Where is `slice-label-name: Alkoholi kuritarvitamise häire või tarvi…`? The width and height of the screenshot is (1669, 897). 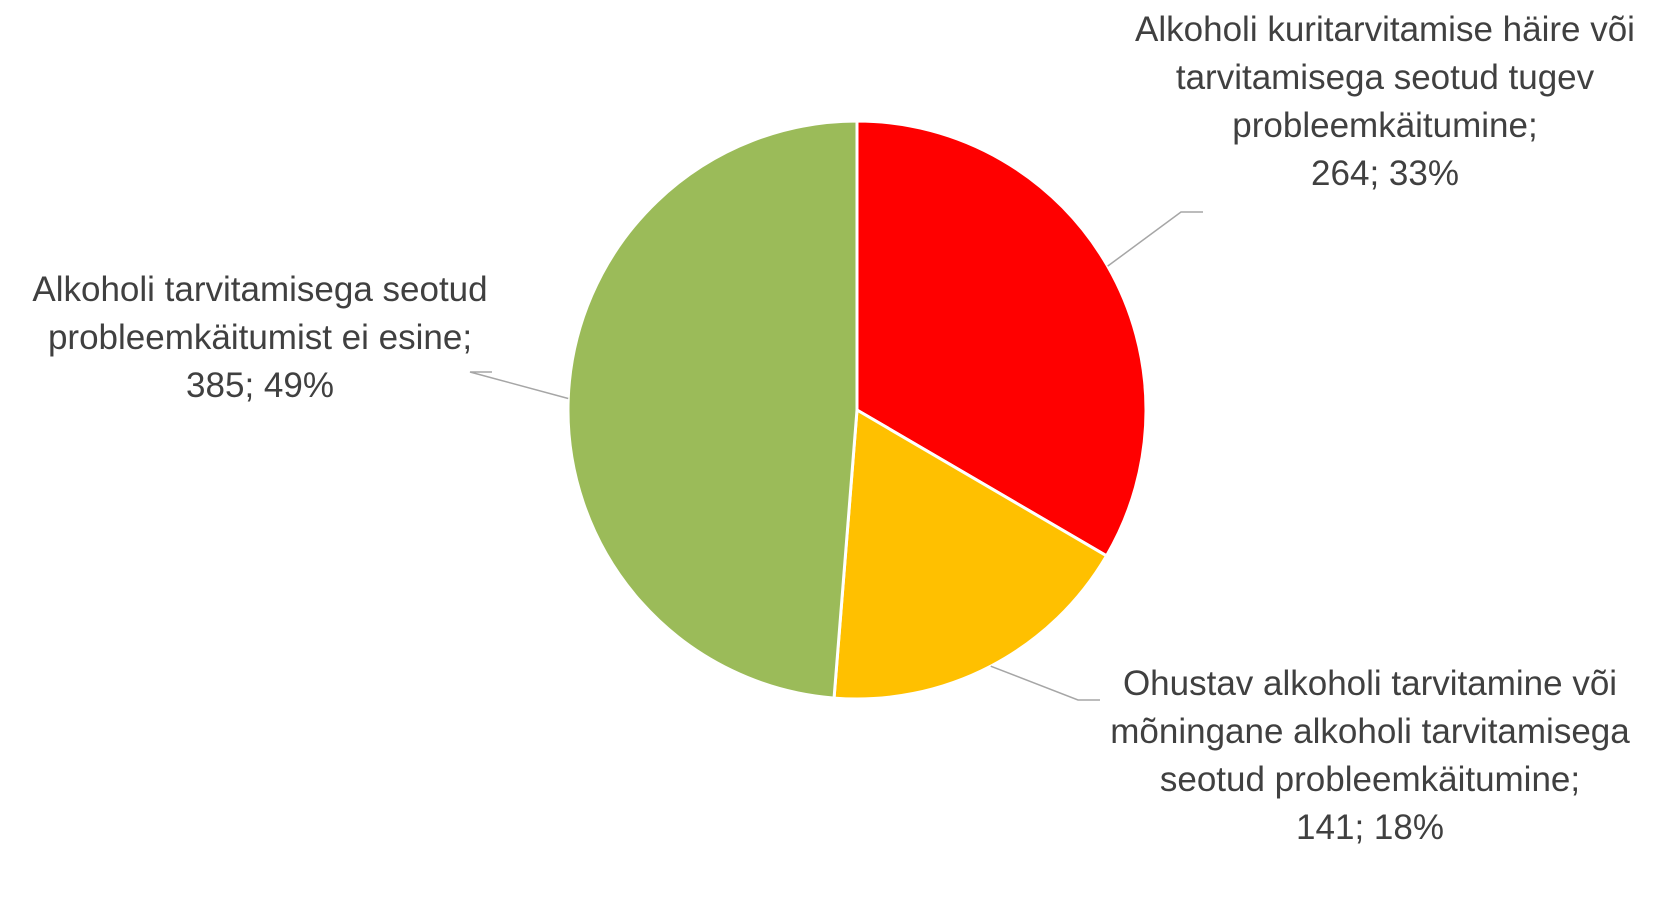 slice-label-name: Alkoholi kuritarvitamise häire või tarvi… is located at coordinates (1385, 77).